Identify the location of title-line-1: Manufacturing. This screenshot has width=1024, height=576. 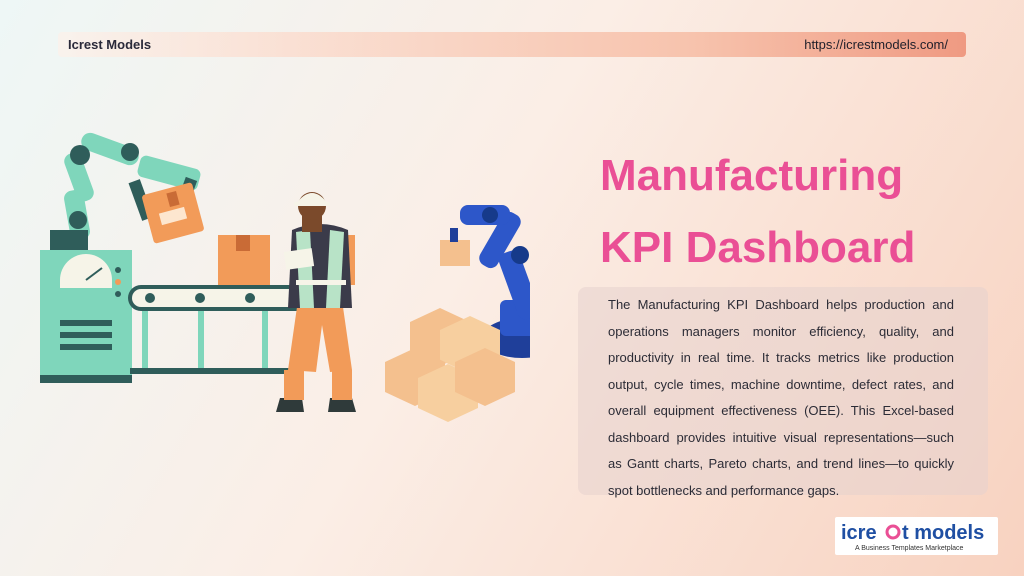
(752, 175).